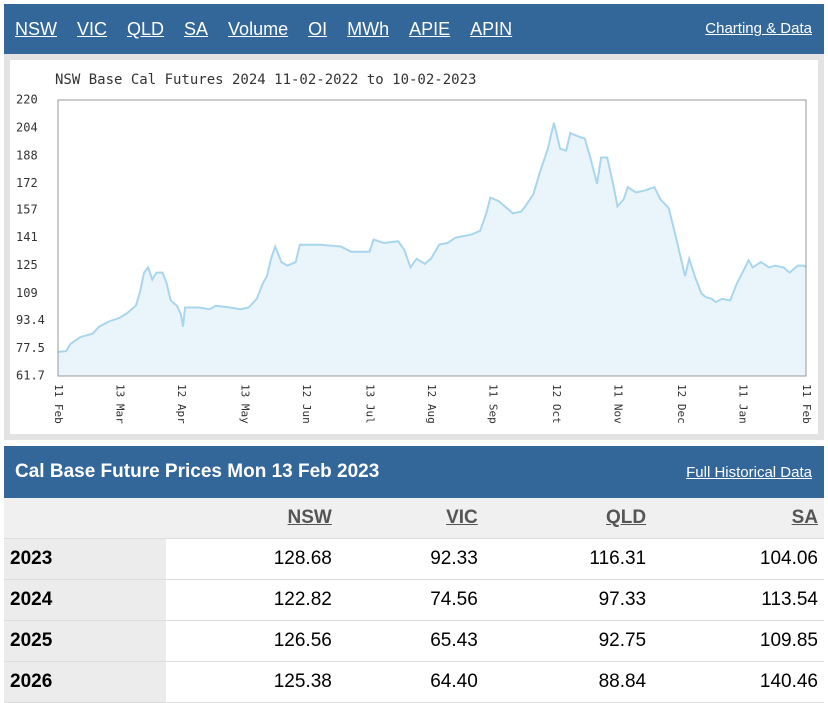 The height and width of the screenshot is (703, 828). I want to click on x-tick-label: 11 Nov, so click(617, 404).